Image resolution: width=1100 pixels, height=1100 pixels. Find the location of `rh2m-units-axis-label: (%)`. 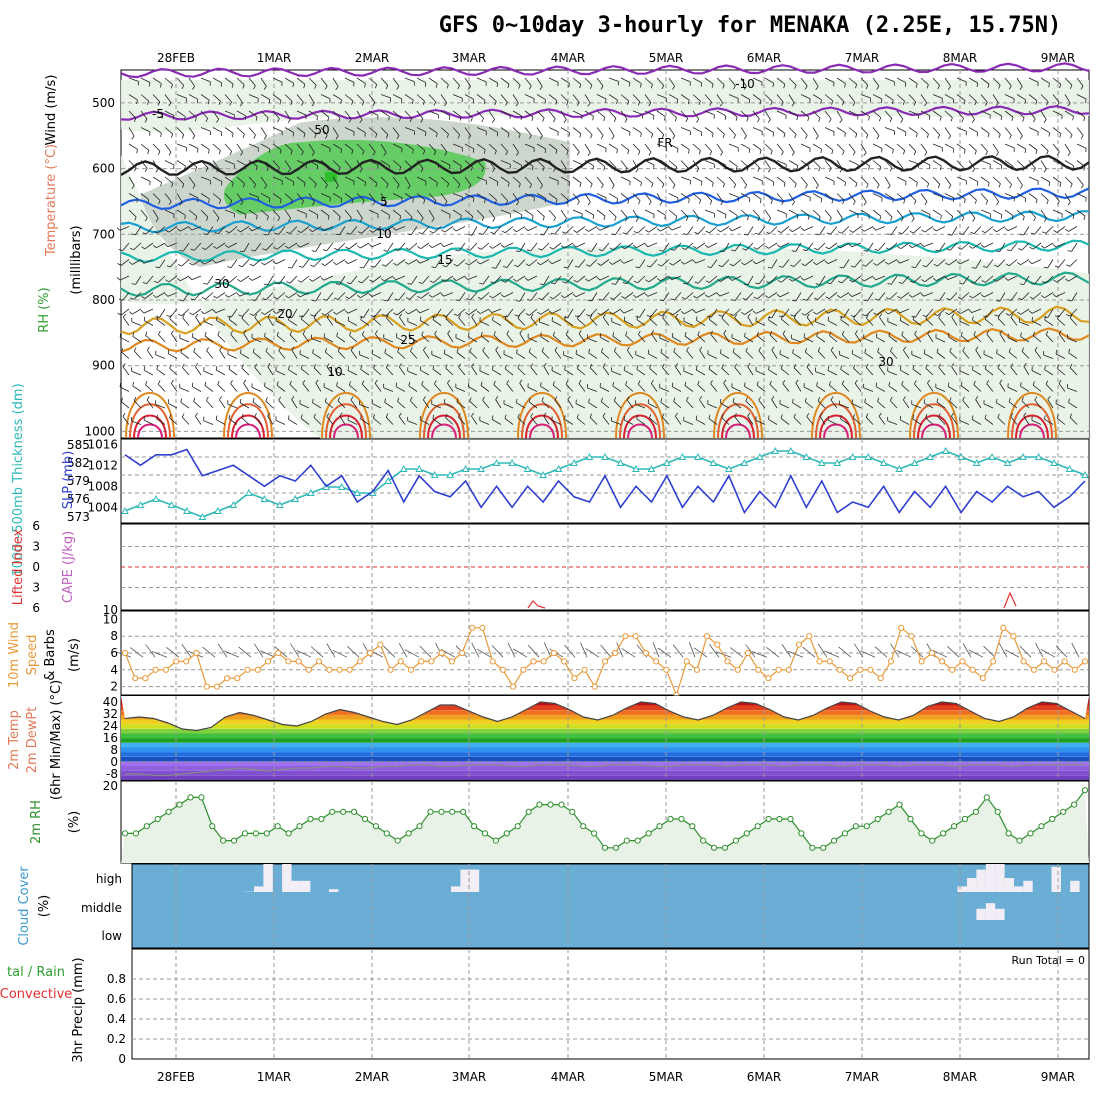

rh2m-units-axis-label: (%) is located at coordinates (74, 822).